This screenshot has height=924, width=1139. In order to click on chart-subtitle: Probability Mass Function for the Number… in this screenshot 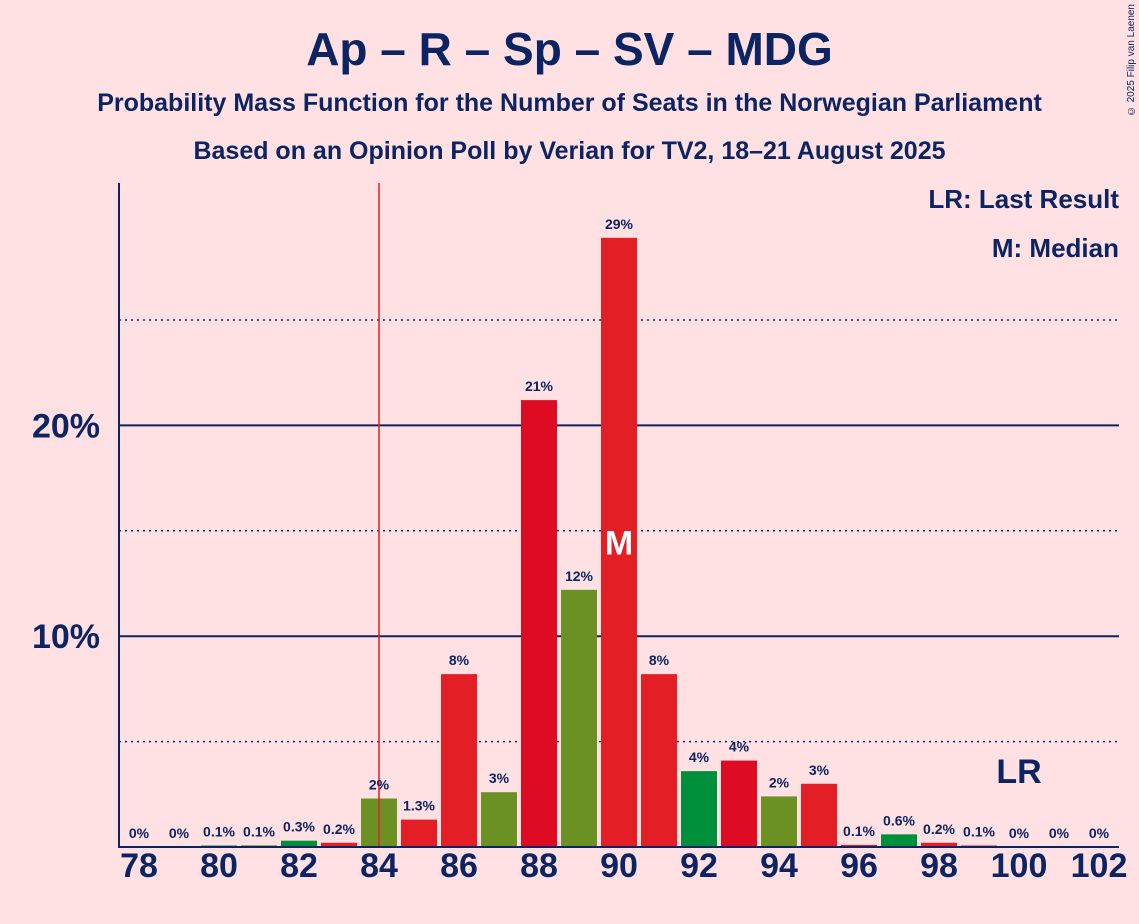, I will do `click(569, 103)`.